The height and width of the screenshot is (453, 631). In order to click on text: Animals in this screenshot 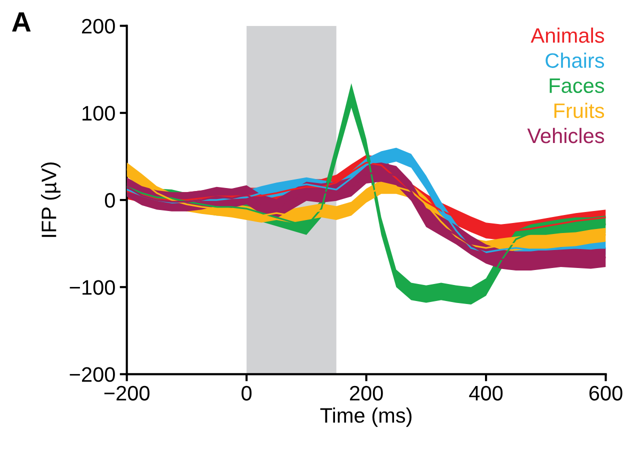, I will do `click(567, 35)`.